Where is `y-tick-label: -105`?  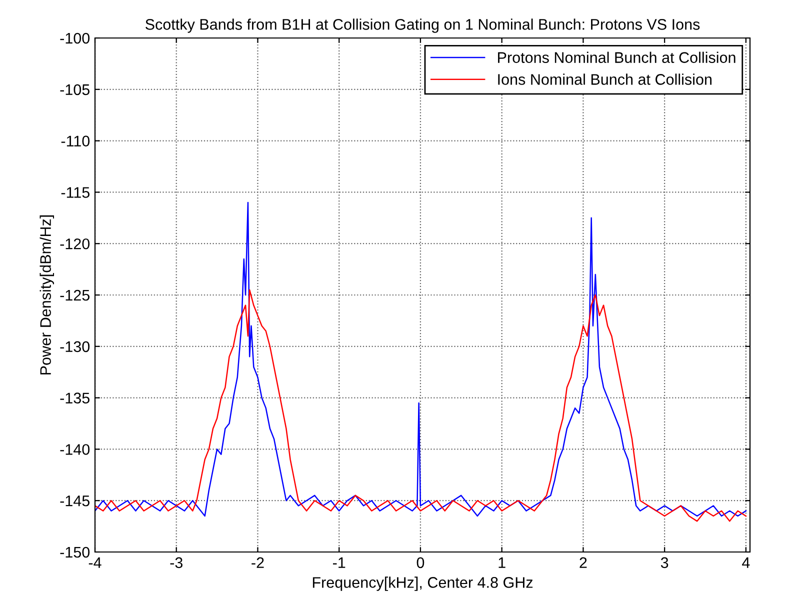 y-tick-label: -105 is located at coordinates (75, 90).